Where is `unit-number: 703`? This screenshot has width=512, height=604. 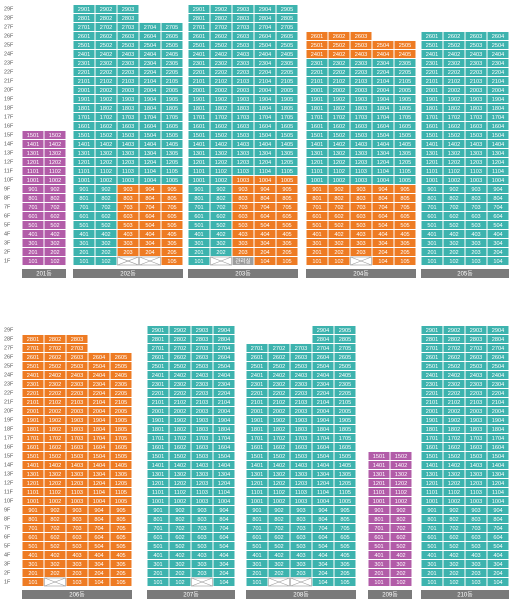
unit-number: 703 is located at coordinates (127, 208).